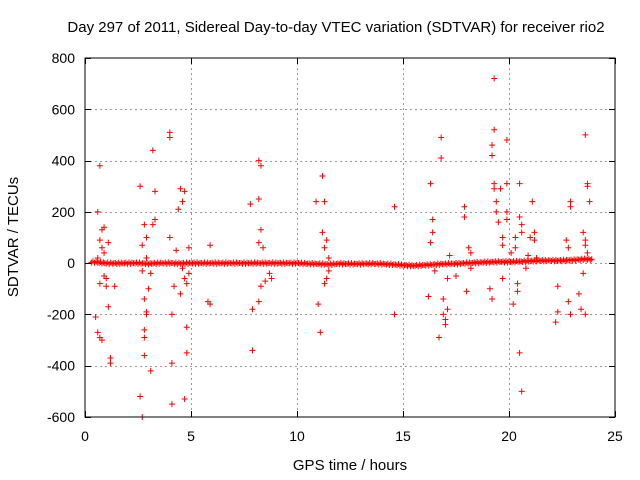  What do you see at coordinates (61, 366) in the screenshot?
I see `y-tick-label: -400` at bounding box center [61, 366].